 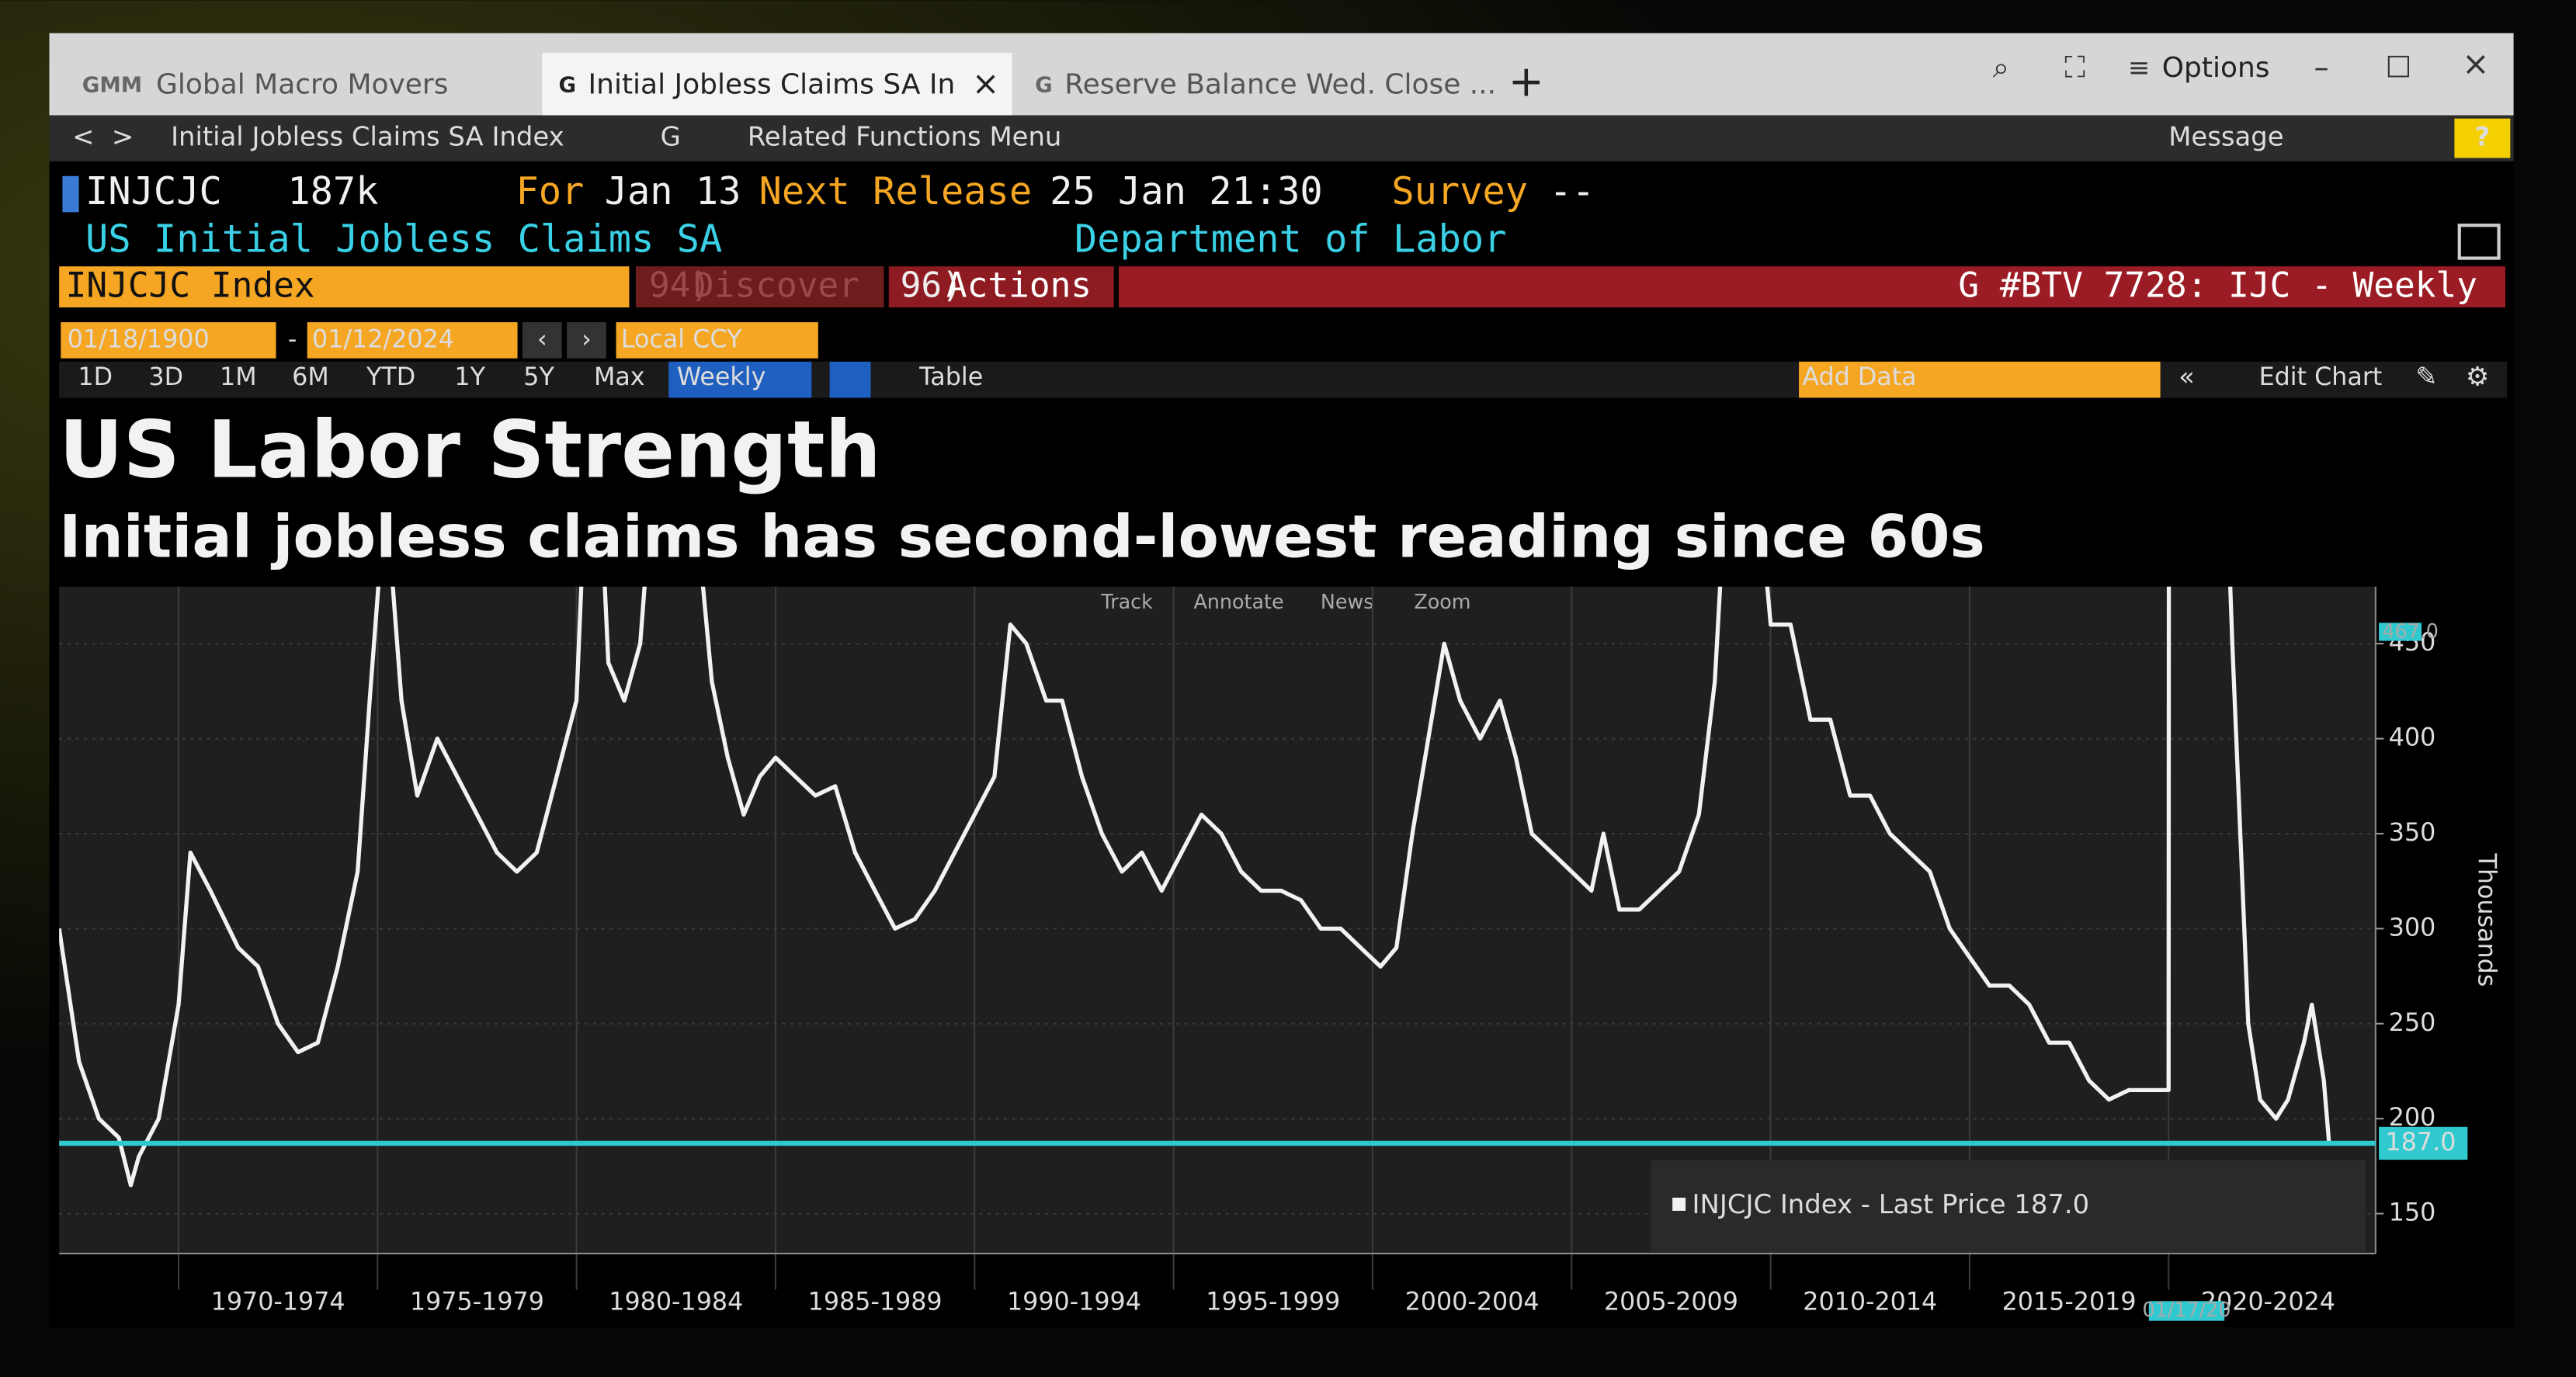 I want to click on currency: Local CCY, so click(x=681, y=339).